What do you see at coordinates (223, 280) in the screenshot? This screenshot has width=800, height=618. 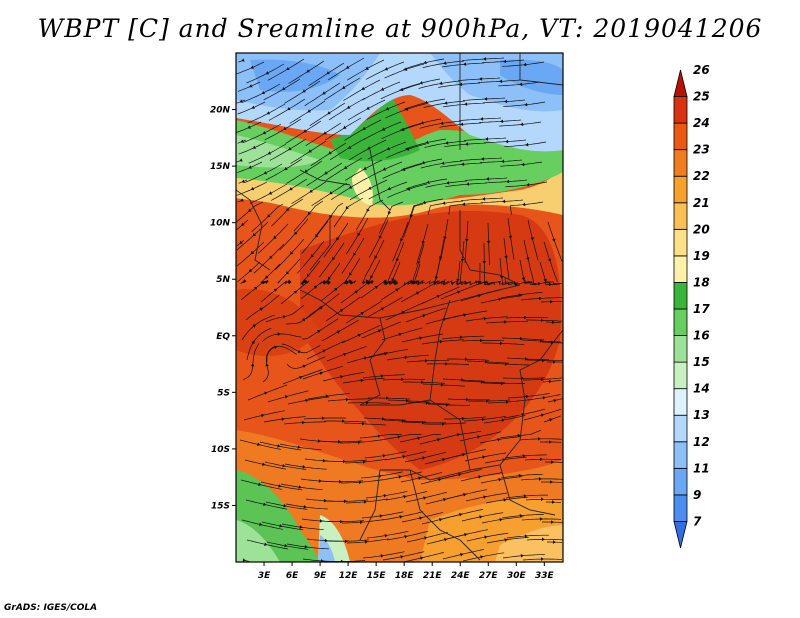 I see `y-tick-label: 5N` at bounding box center [223, 280].